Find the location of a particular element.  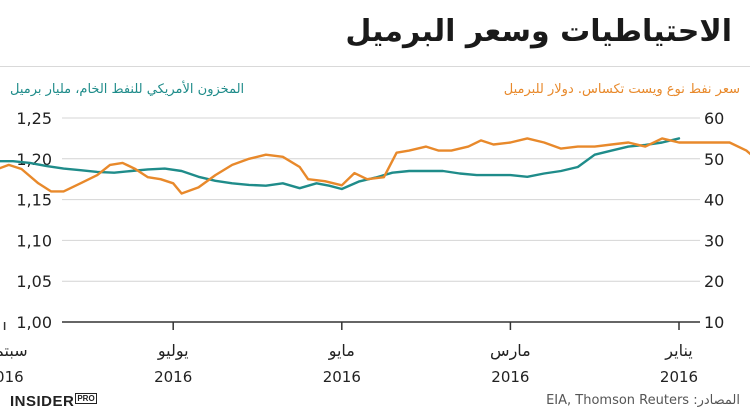

source-text: EIA, Thomson Reuters is located at coordinates (618, 400).